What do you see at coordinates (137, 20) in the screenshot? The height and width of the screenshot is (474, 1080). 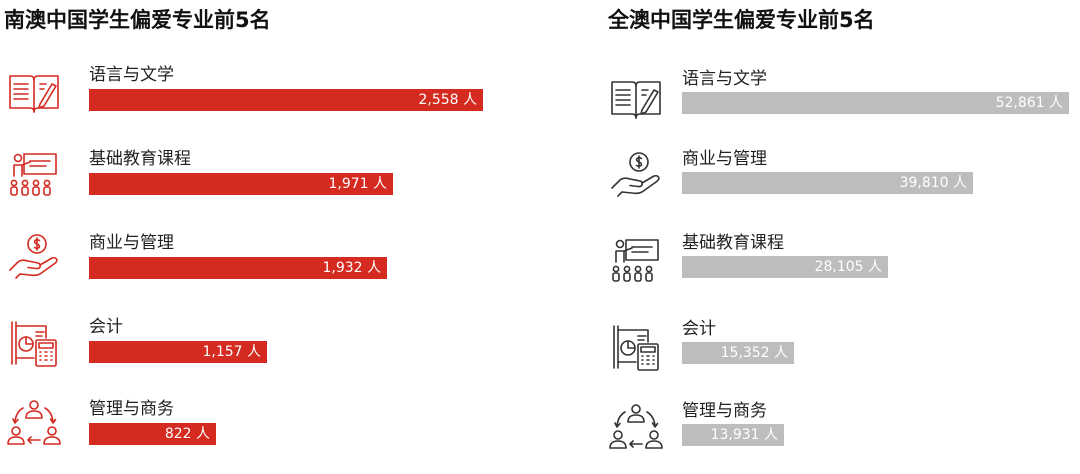 I see `left-chart-title: 南澳中国学生偏爱专业前5名` at bounding box center [137, 20].